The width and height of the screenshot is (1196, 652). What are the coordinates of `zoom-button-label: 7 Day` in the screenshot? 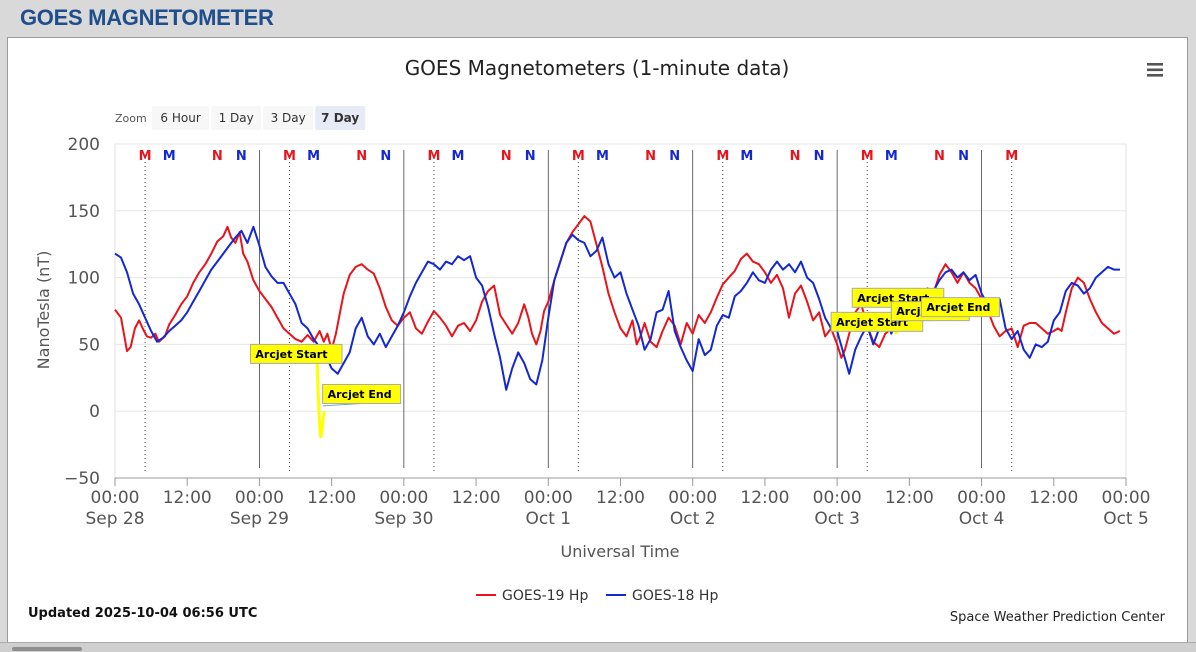 It's located at (340, 118).